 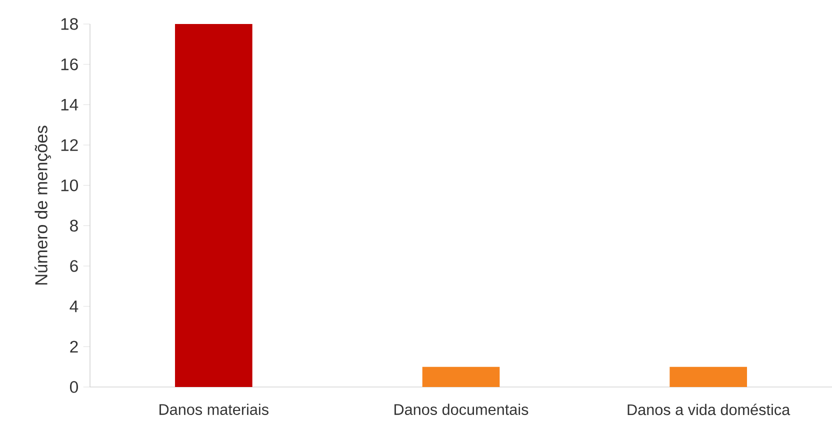 I want to click on y-tick-label: 8, so click(x=74, y=226).